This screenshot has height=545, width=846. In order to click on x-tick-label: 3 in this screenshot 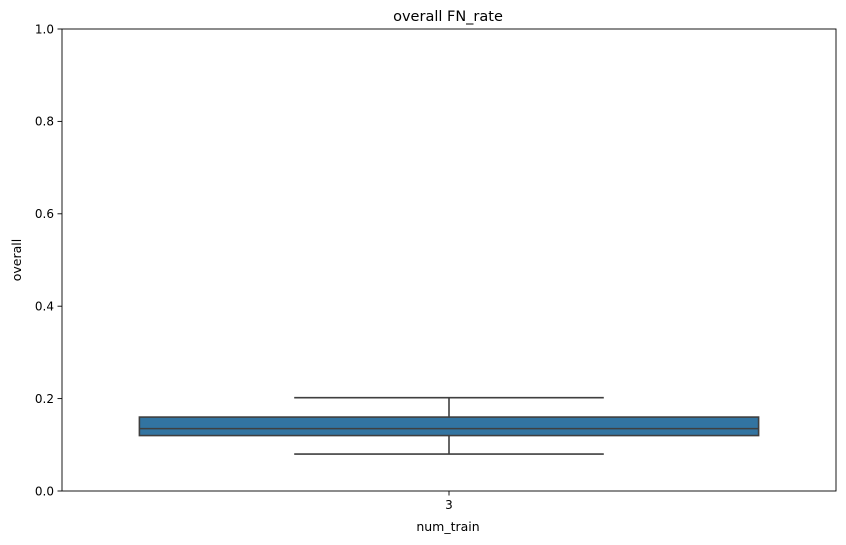, I will do `click(449, 505)`.